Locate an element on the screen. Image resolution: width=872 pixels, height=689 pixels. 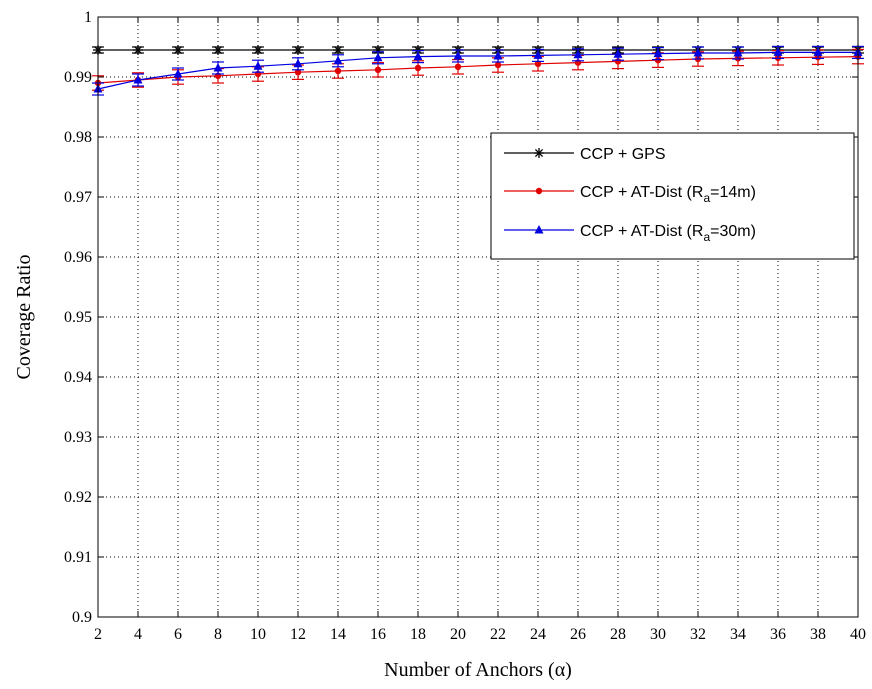
x-tick-label: 28 is located at coordinates (618, 634).